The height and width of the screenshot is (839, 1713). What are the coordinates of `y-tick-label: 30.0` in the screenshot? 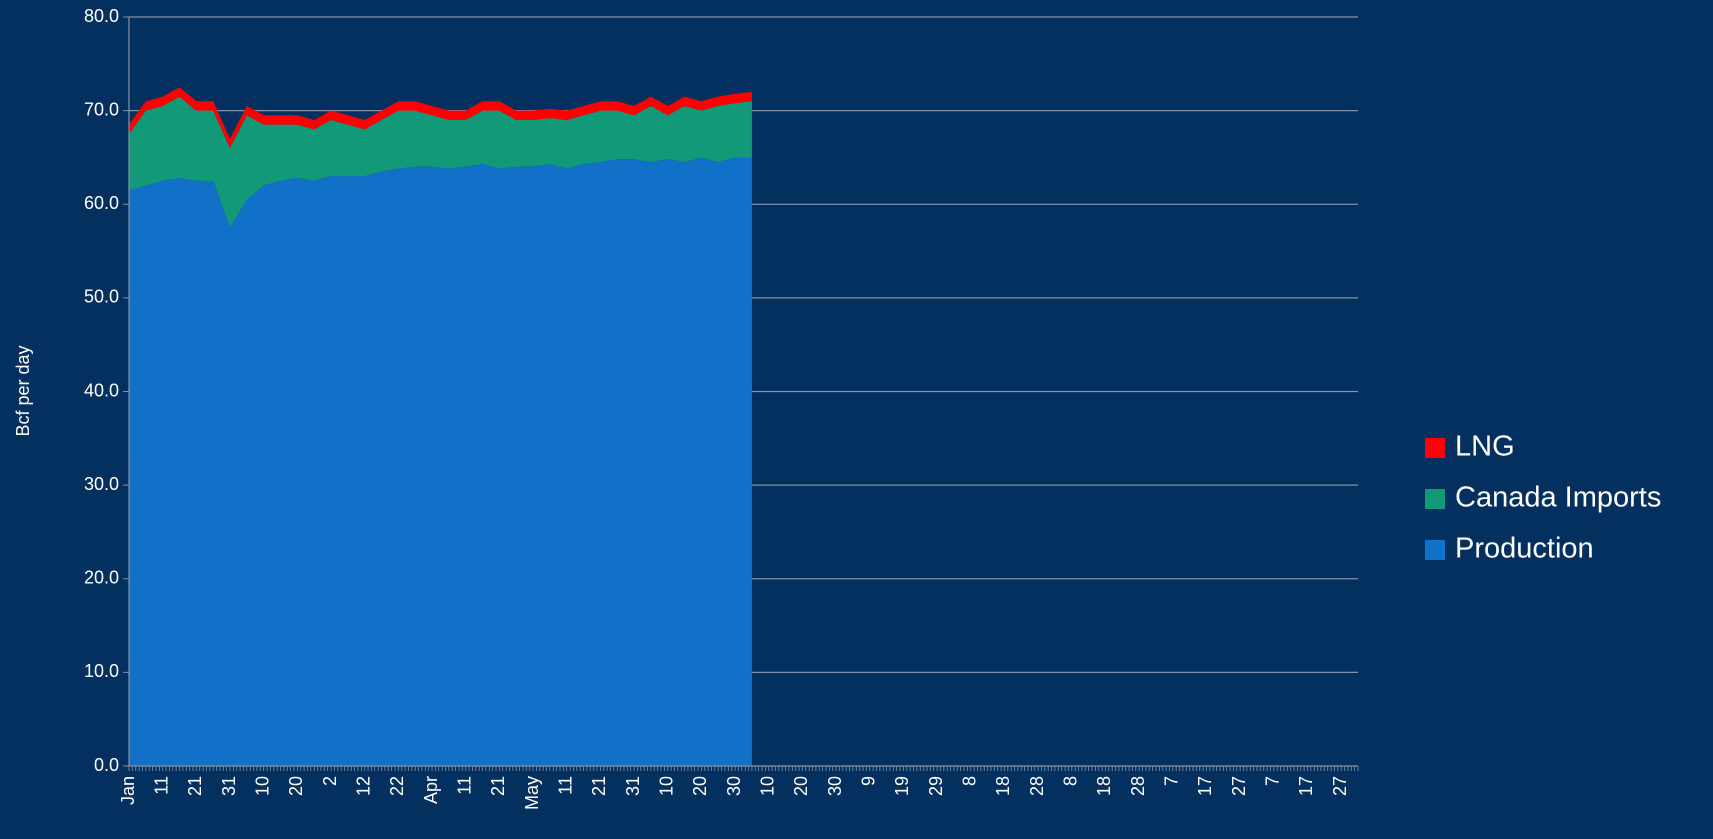 It's located at (101, 484).